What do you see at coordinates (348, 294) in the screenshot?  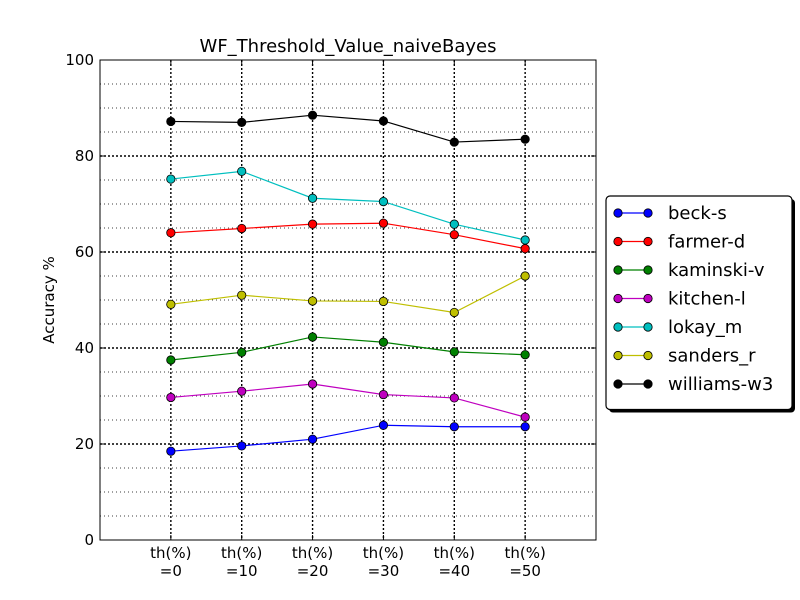 I see `series-line-sanders_r` at bounding box center [348, 294].